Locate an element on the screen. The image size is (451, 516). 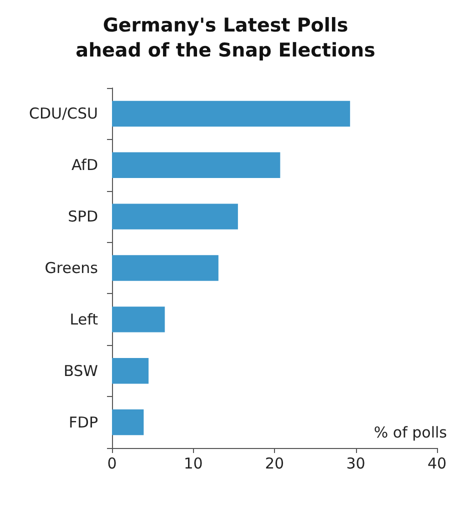
x-tick-label: 40 is located at coordinates (437, 463).